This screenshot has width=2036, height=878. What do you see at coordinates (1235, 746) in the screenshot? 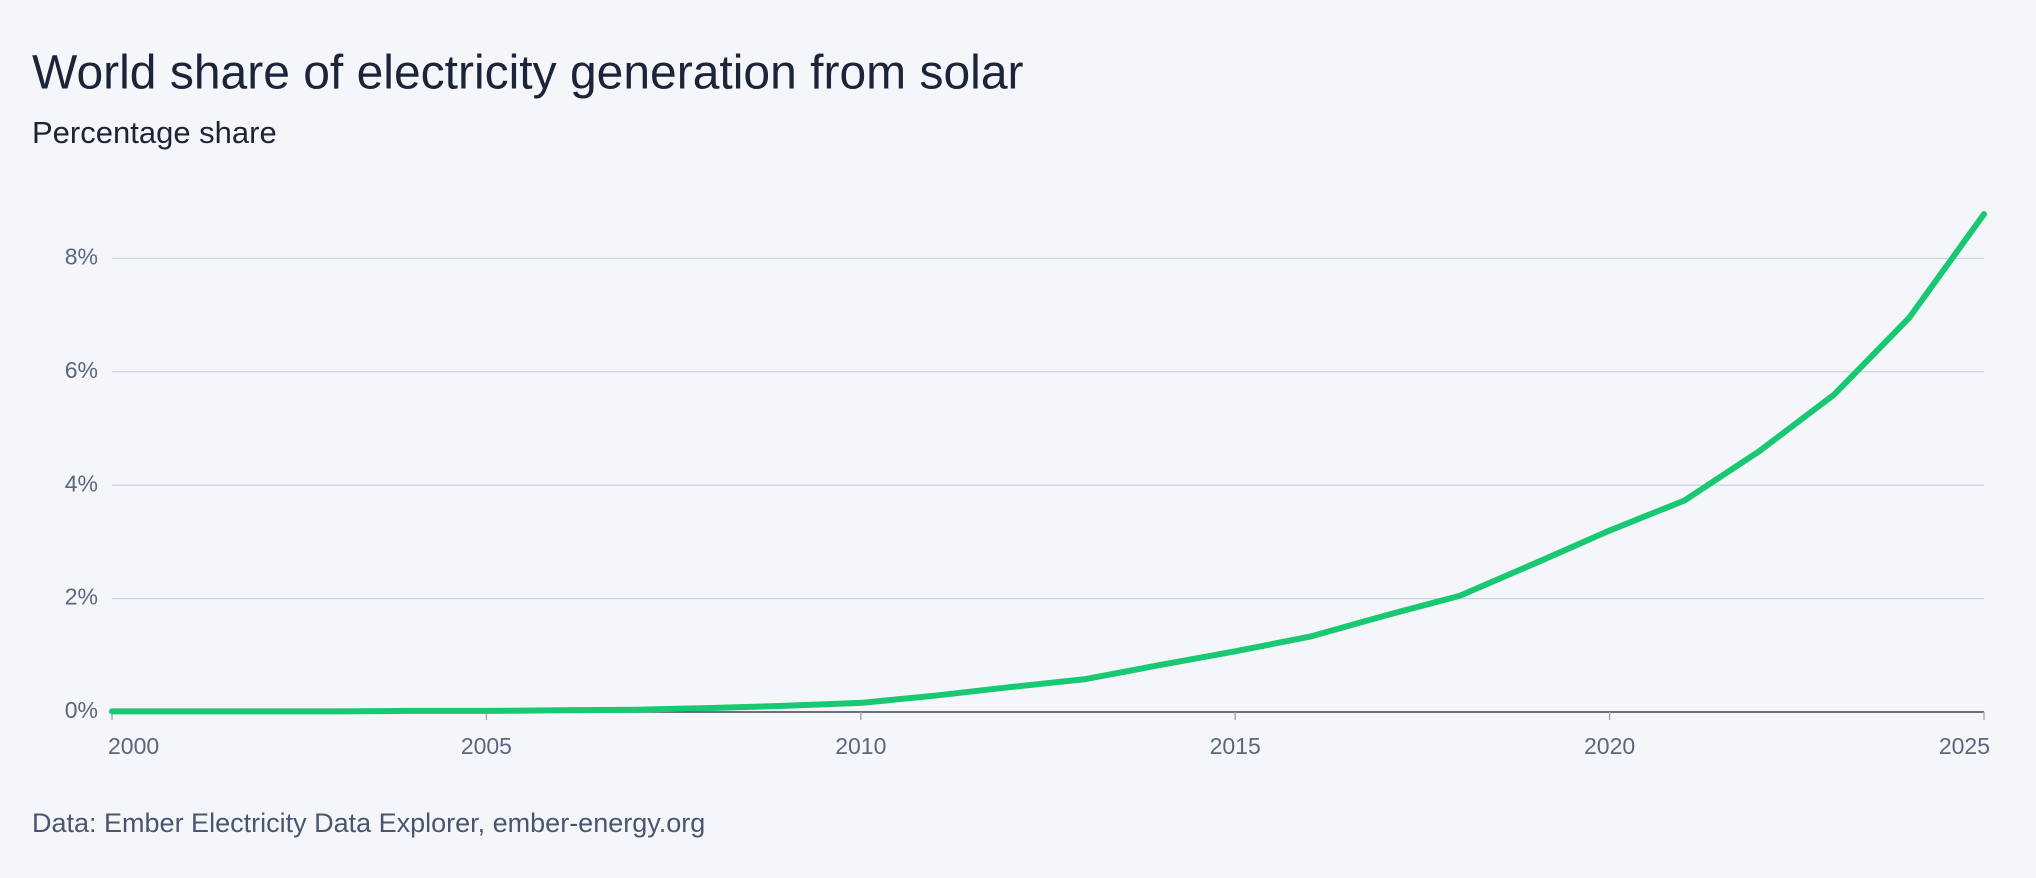
I see `x-tick-label: 2015` at bounding box center [1235, 746].